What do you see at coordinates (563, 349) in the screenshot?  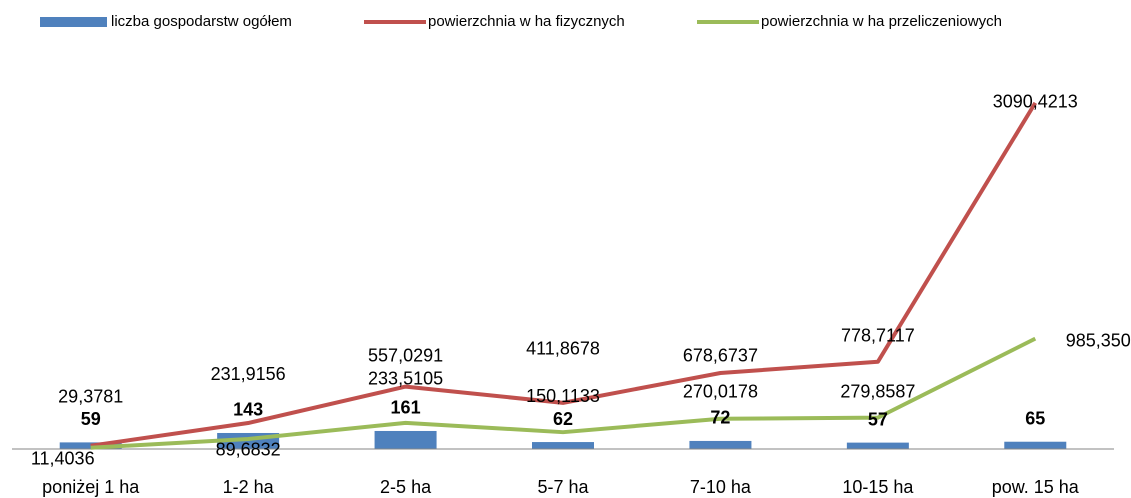 I see `line-value-label: 411,8678` at bounding box center [563, 349].